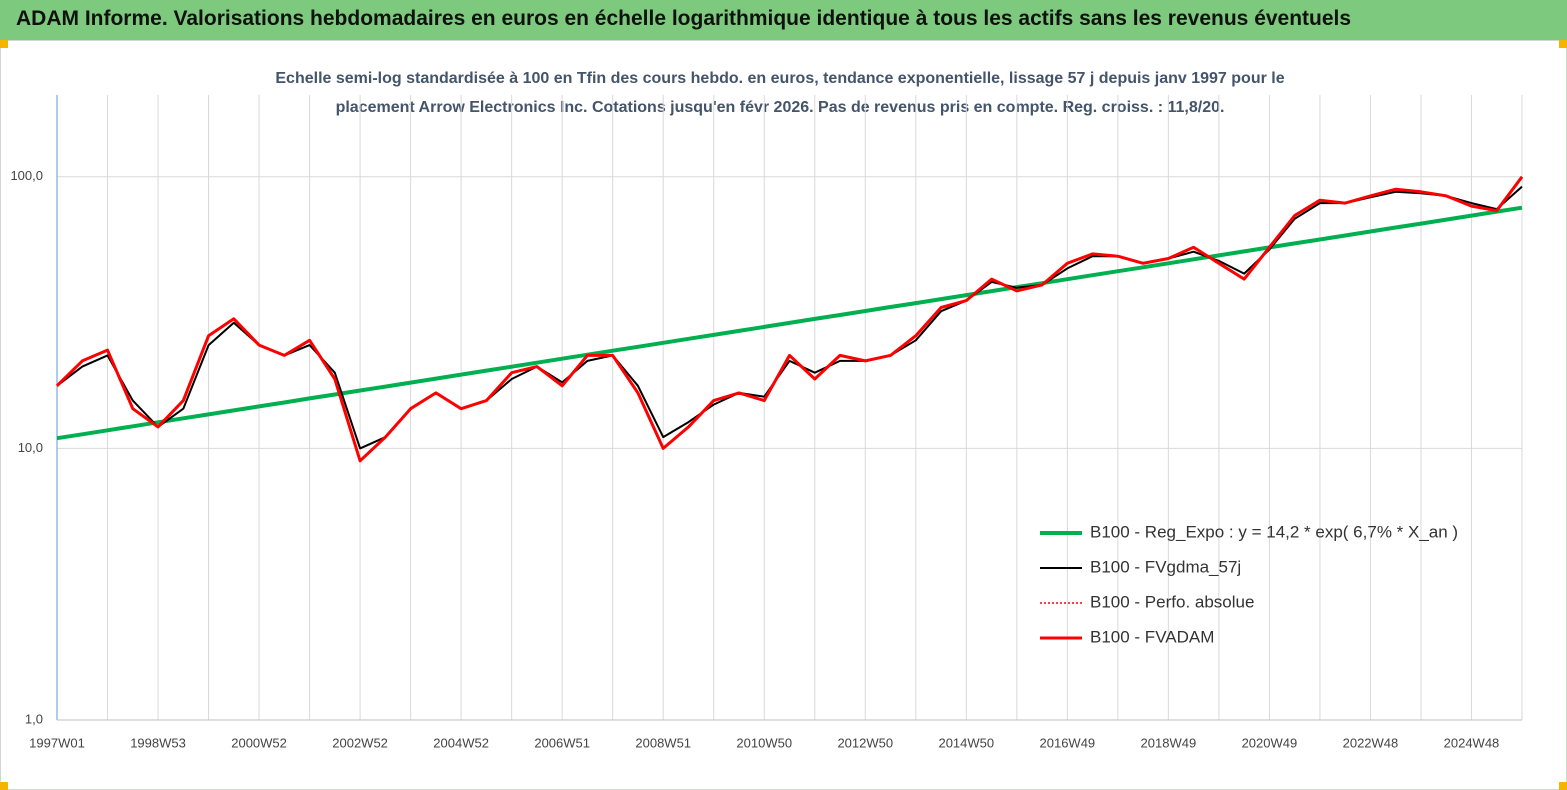 This screenshot has height=790, width=1567. What do you see at coordinates (1172, 601) in the screenshot?
I see `legend-label: B100 - Perfo. absolue` at bounding box center [1172, 601].